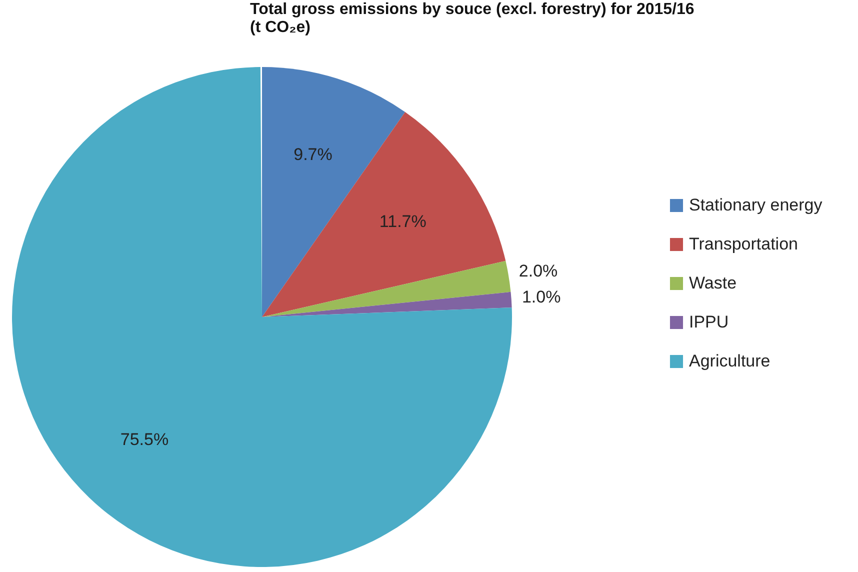  I want to click on text: (t CO₂e), so click(280, 27).